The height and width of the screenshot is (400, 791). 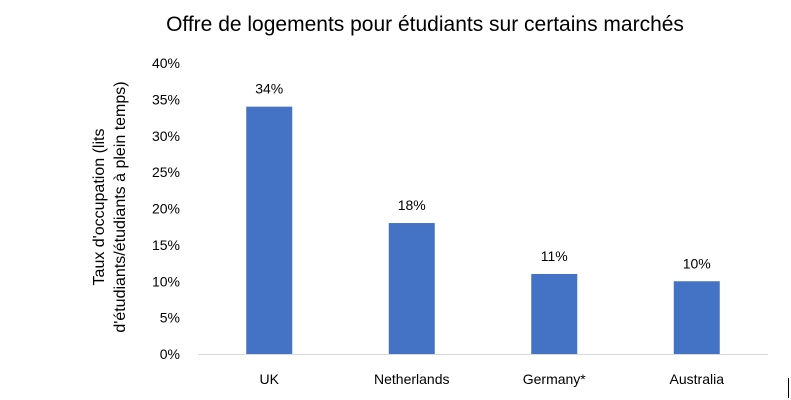 I want to click on edge-mark, so click(x=788, y=388).